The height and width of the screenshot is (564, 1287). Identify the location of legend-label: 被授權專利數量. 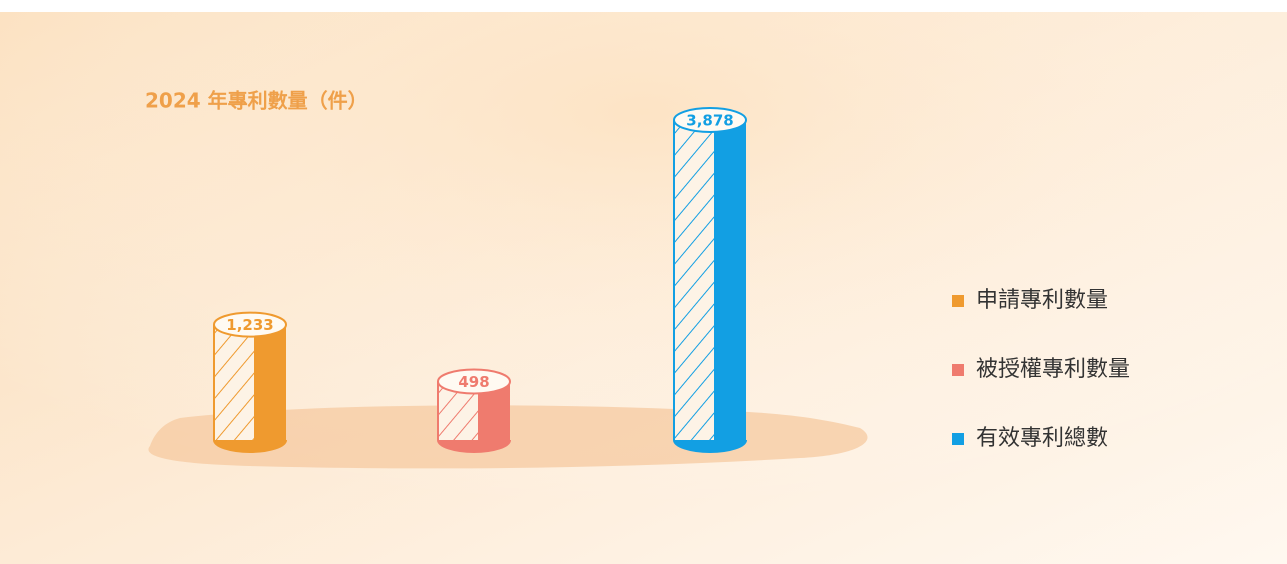
(1053, 369).